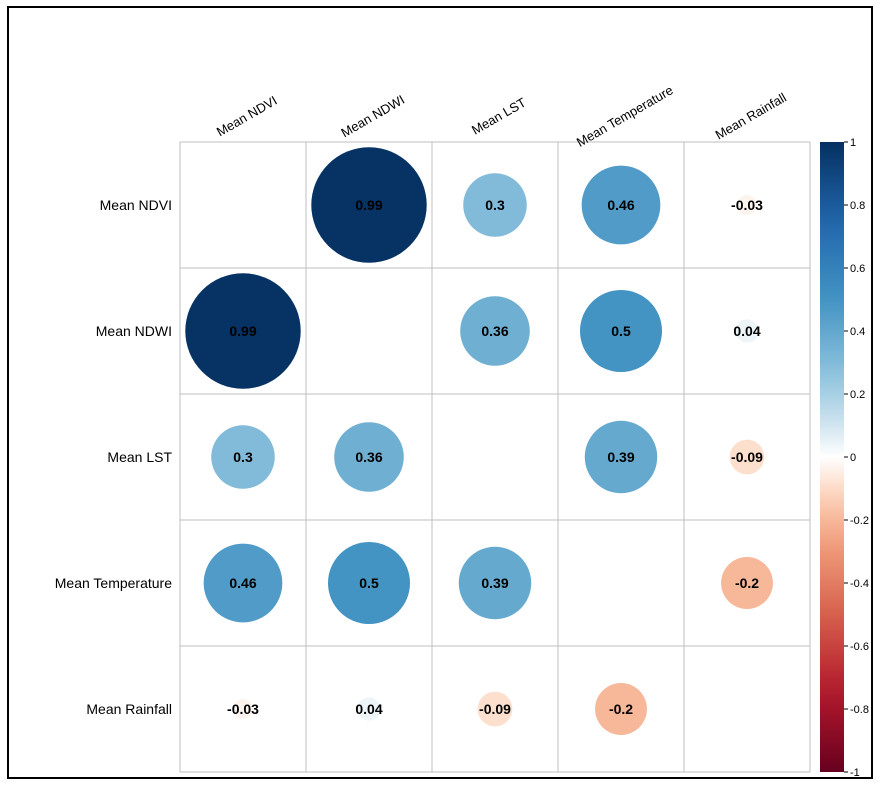 The image size is (883, 787). What do you see at coordinates (136, 205) in the screenshot?
I see `row-label: Mean NDVI` at bounding box center [136, 205].